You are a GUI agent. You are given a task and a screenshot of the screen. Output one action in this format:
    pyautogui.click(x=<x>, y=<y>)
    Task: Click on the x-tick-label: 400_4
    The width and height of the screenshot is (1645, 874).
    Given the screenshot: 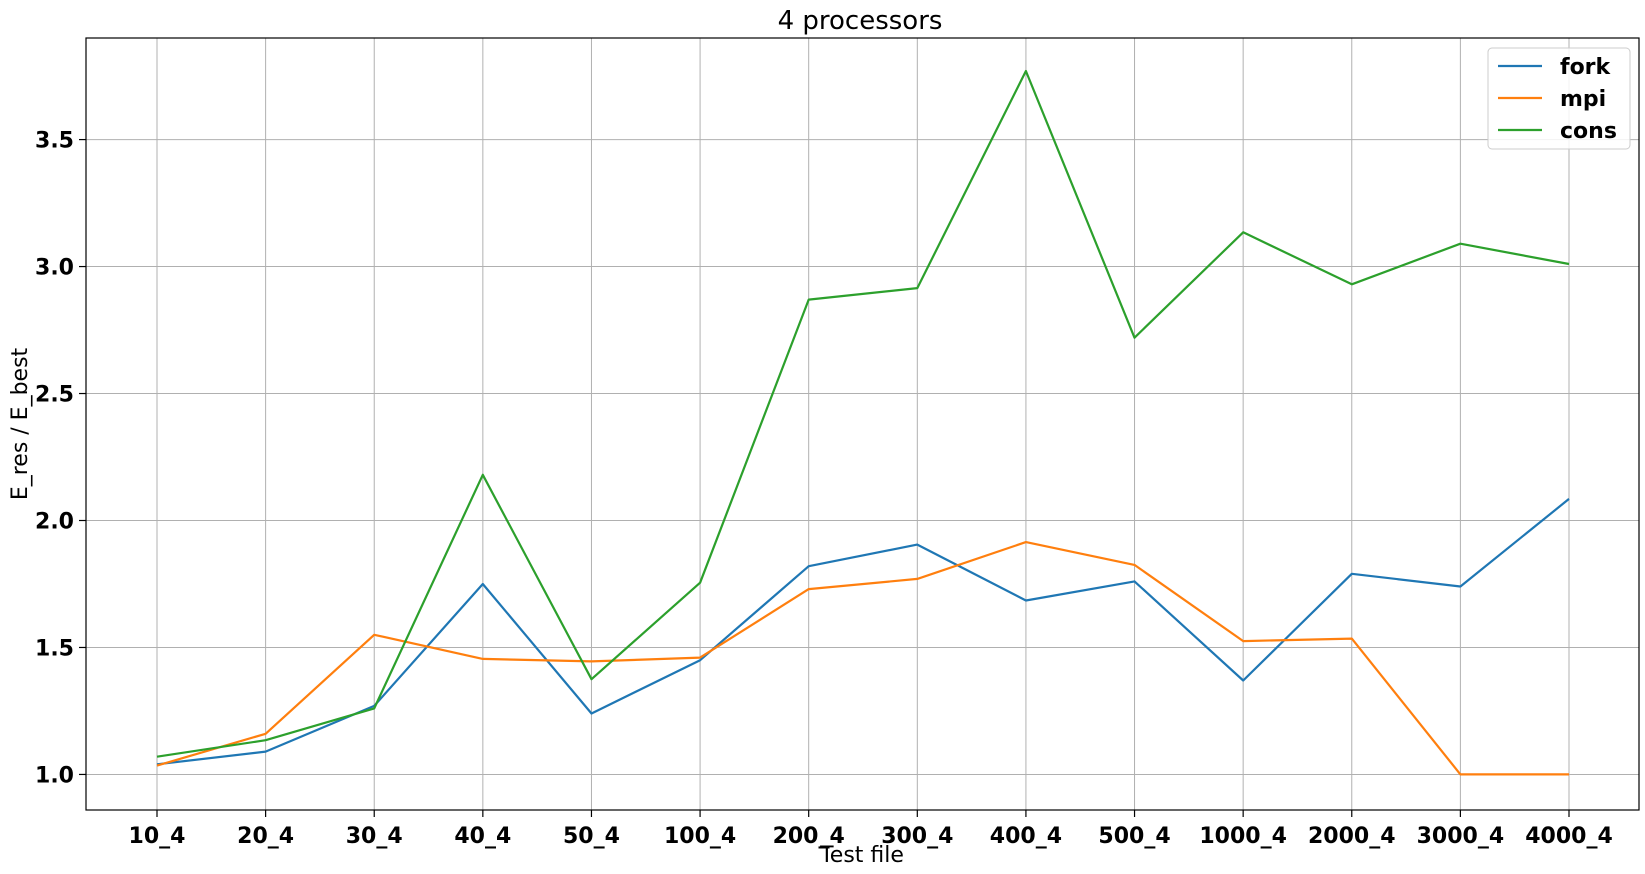 What is the action you would take?
    pyautogui.click(x=1026, y=836)
    